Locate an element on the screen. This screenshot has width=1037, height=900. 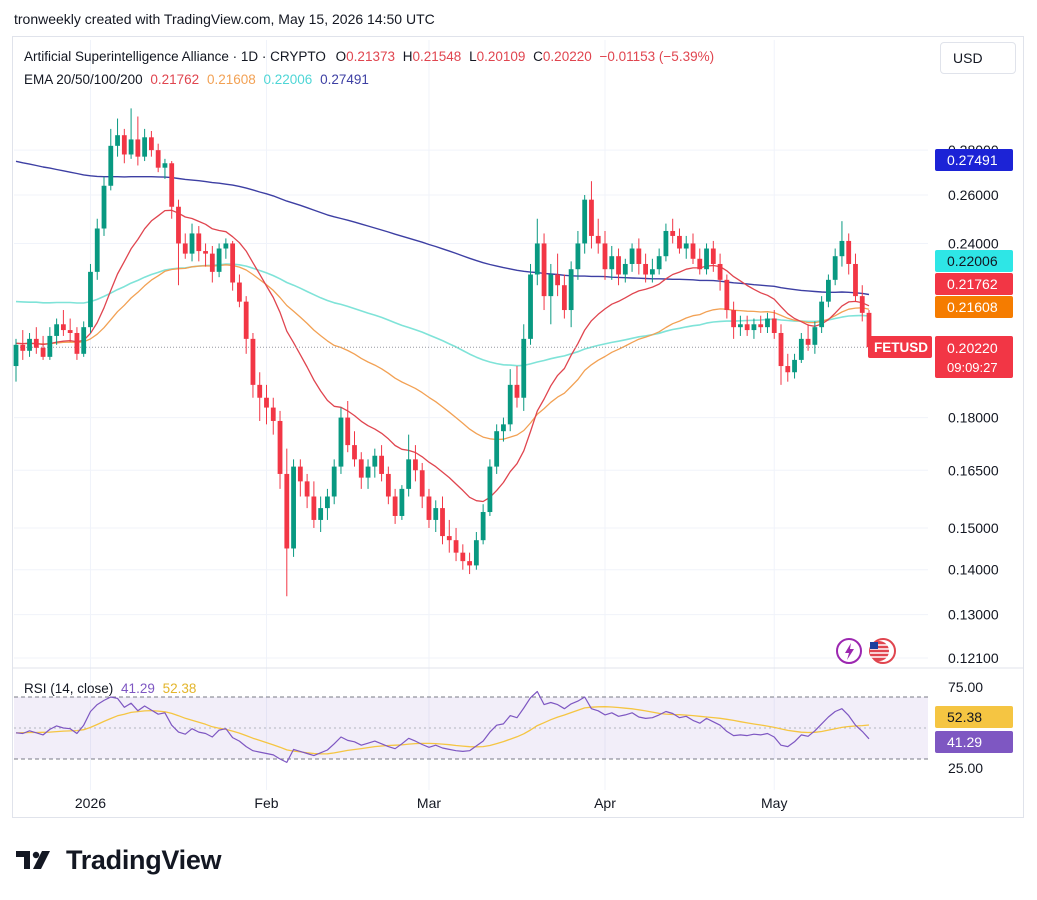
us-flag-icon is located at coordinates (882, 651).